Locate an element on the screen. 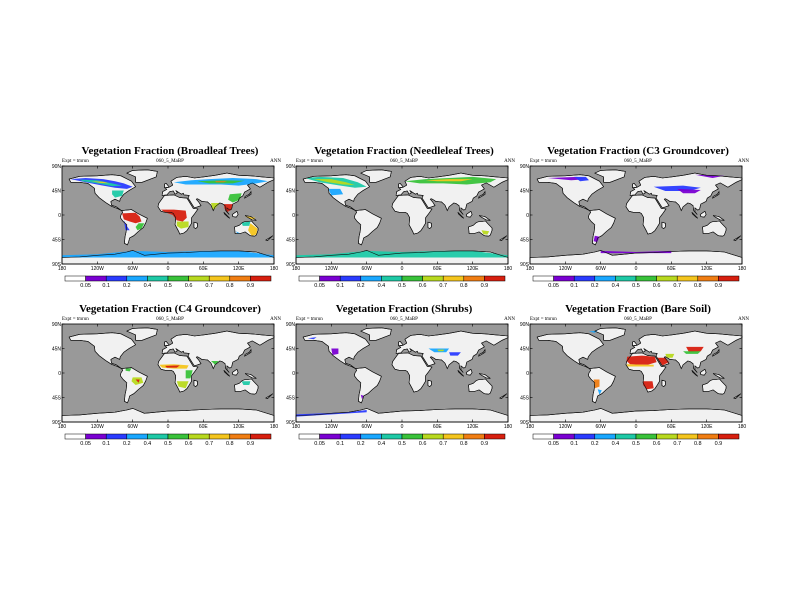  fraction-region-siberia-north is located at coordinates (709, 176).